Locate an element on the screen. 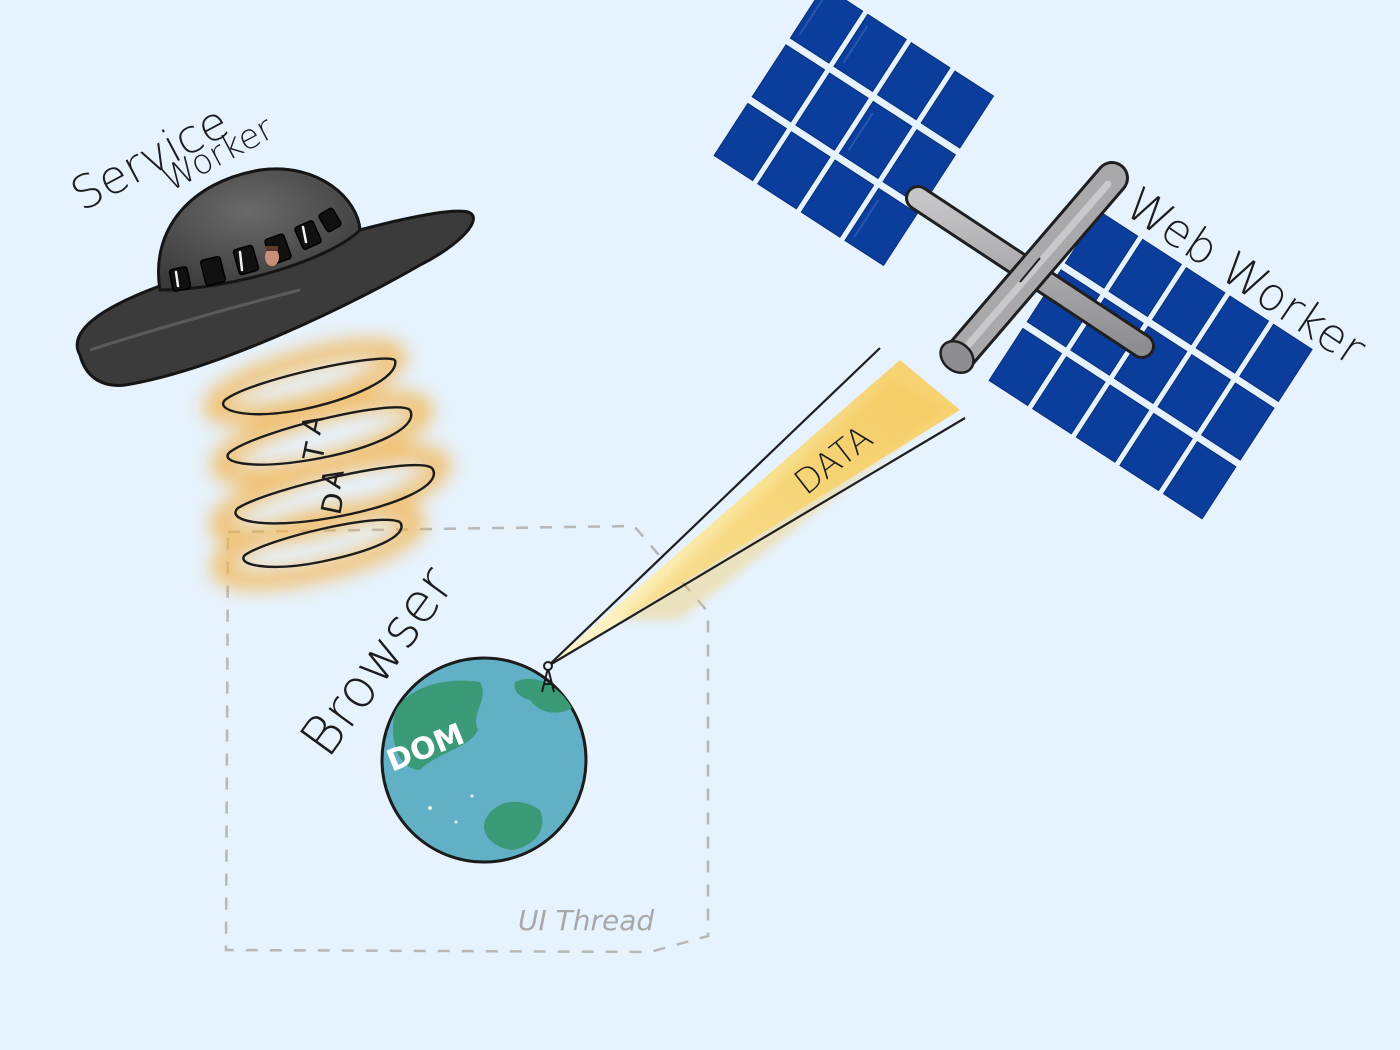 Image resolution: width=1400 pixels, height=1050 pixels. ufo-pilot is located at coordinates (272, 256).